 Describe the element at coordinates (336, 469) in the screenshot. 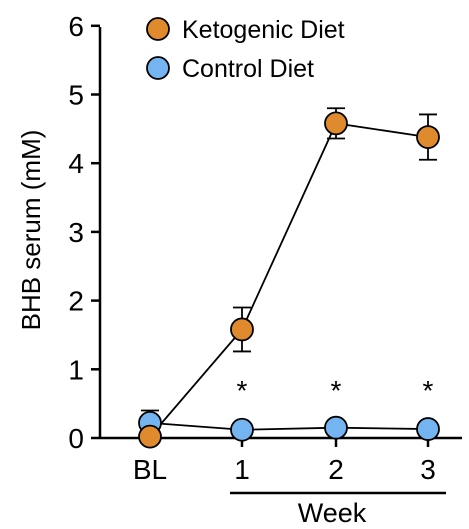

I see `x-tick-label-2: 2` at that location.